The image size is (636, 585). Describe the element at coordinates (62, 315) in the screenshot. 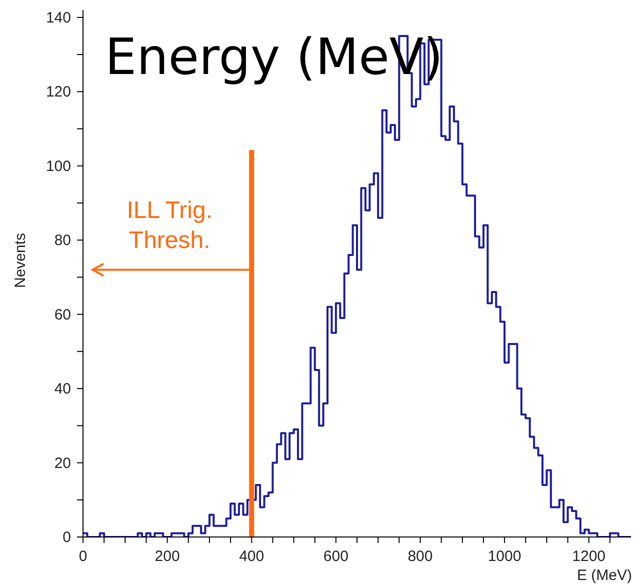

I see `y-tick-label: 60` at that location.